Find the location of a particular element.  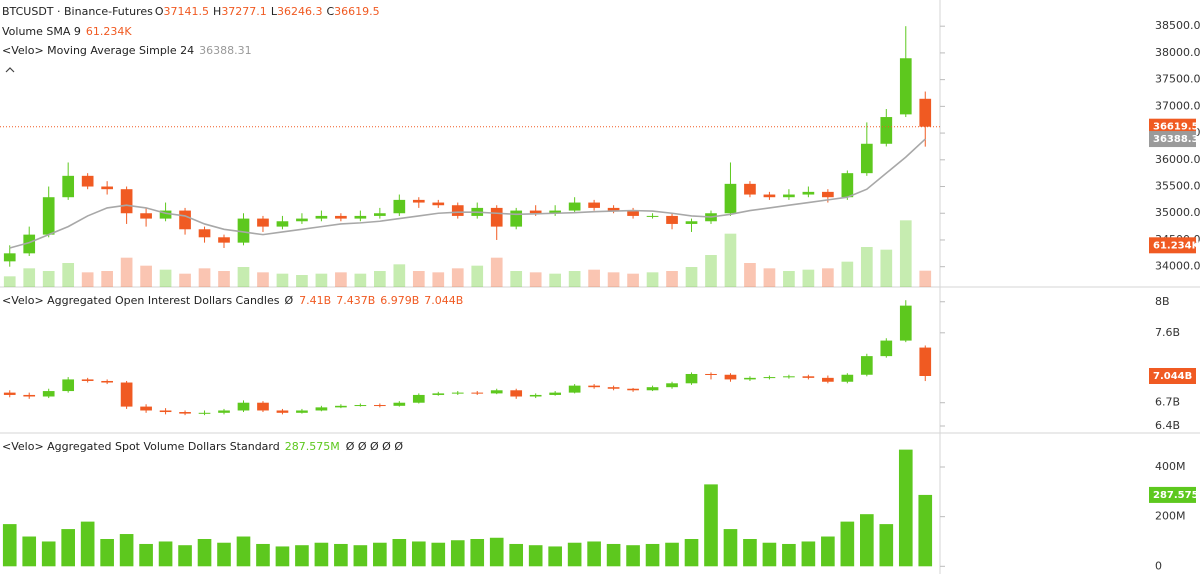

last-price-label-bg is located at coordinates (1172, 126).